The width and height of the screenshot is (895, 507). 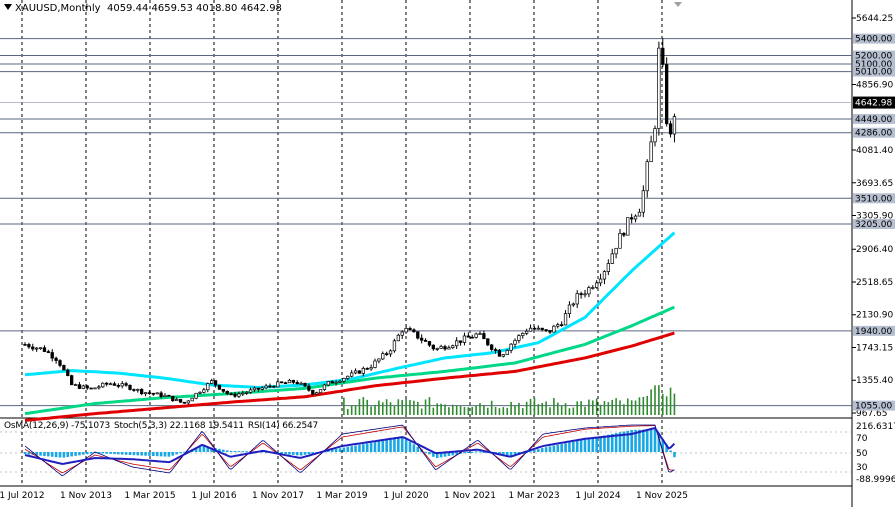 I want to click on stoch-main-line, so click(x=349, y=450).